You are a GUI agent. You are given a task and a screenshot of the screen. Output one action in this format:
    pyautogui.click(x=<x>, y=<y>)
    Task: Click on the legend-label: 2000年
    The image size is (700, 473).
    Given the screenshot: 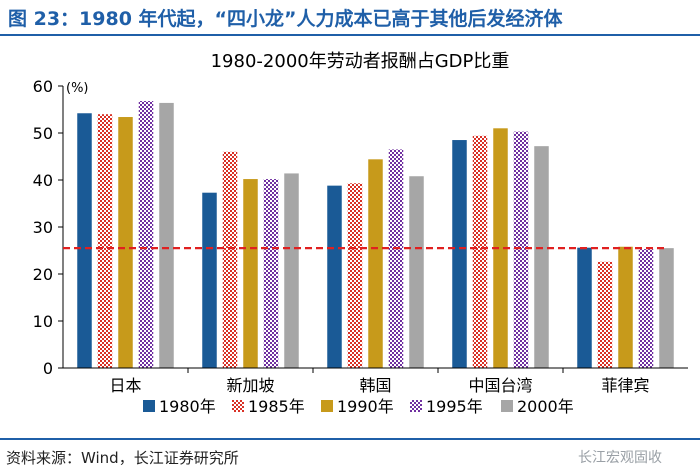 What is the action you would take?
    pyautogui.click(x=545, y=406)
    